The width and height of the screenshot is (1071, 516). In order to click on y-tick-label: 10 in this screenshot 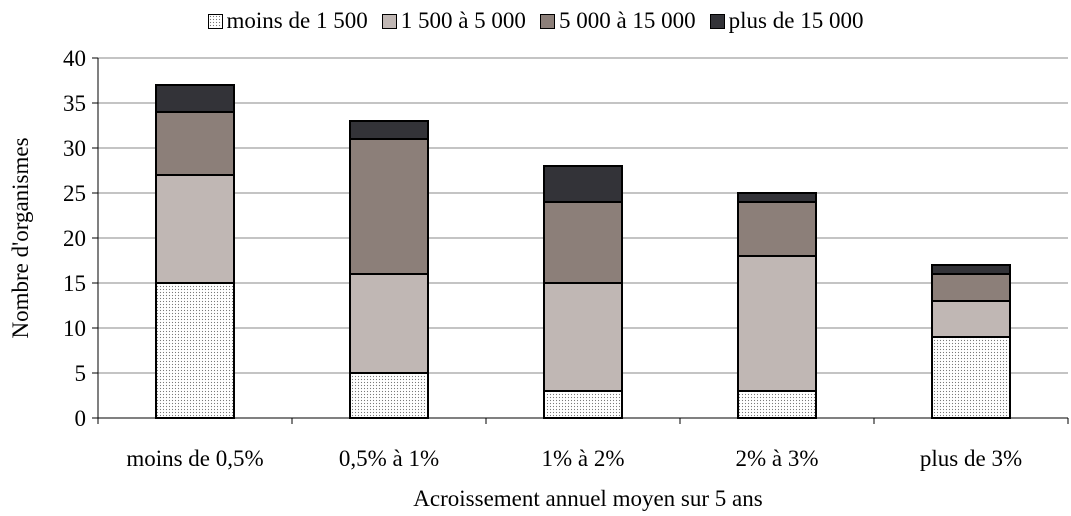, I will do `click(74, 328)`.